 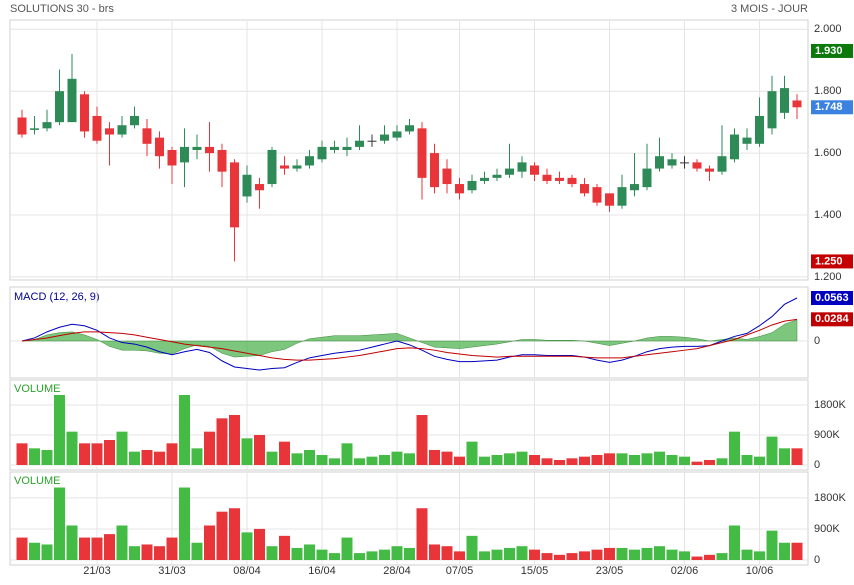 What do you see at coordinates (57, 297) in the screenshot?
I see `macd-title: MACD (12, 26, 9)` at bounding box center [57, 297].